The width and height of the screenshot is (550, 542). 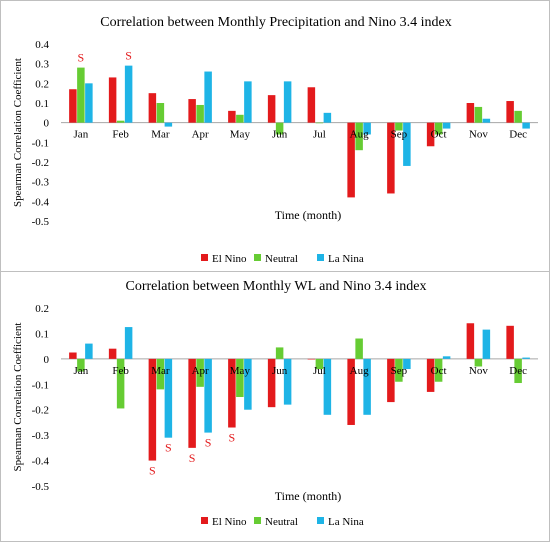 What do you see at coordinates (430, 134) in the screenshot?
I see `precip-bar-el-nino-oct` at bounding box center [430, 134].